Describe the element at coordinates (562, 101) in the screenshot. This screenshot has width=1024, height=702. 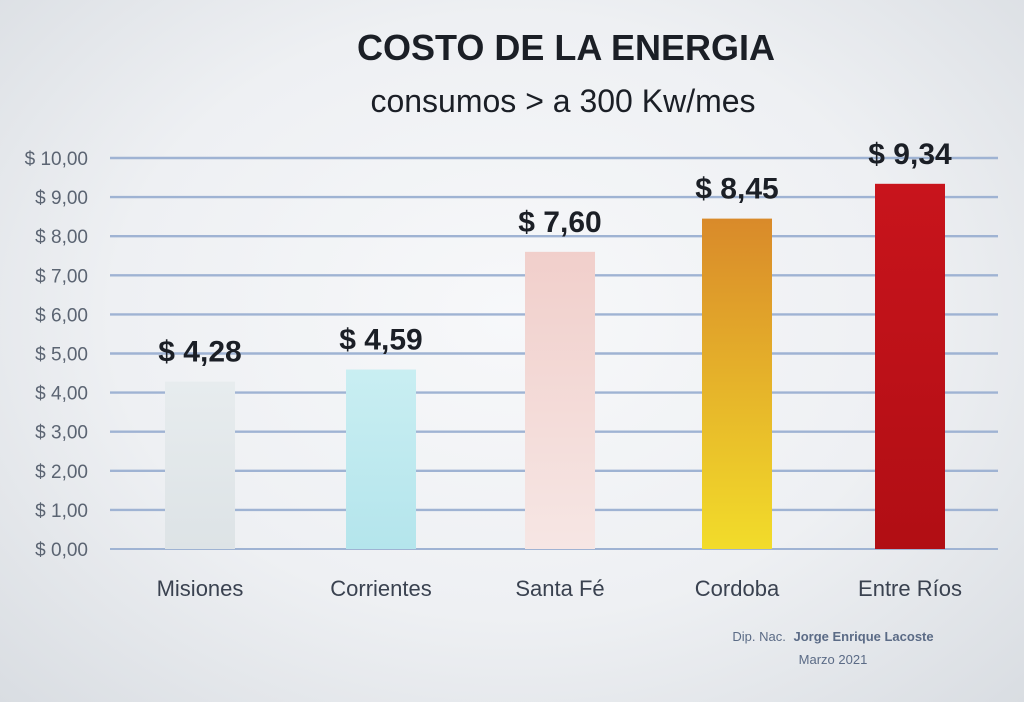
I see `chart-subtitle: consumos > a 300 Kw/mes` at that location.